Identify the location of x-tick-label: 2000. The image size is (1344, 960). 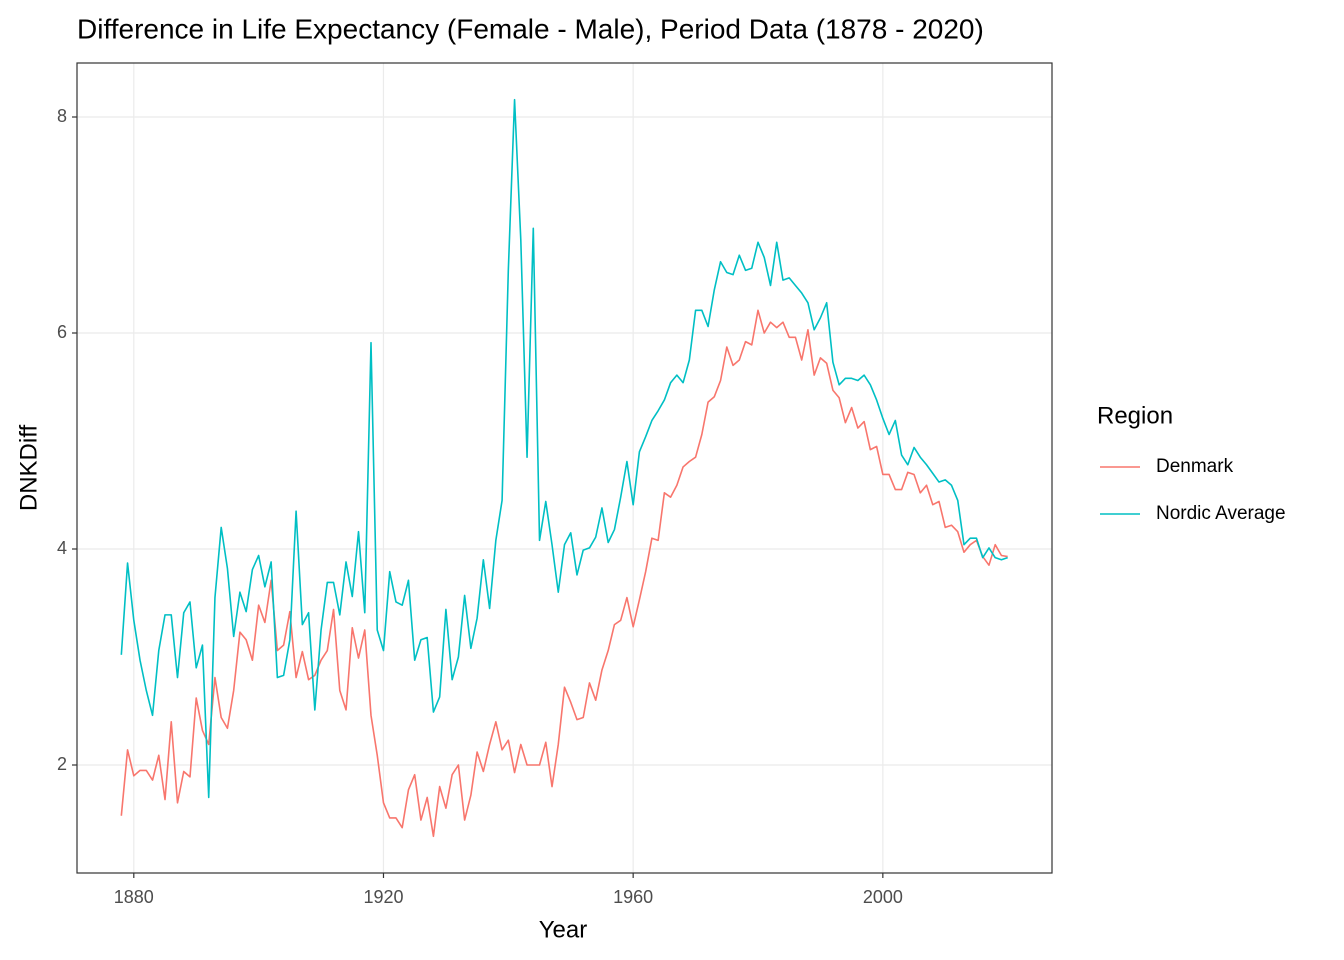
(883, 897).